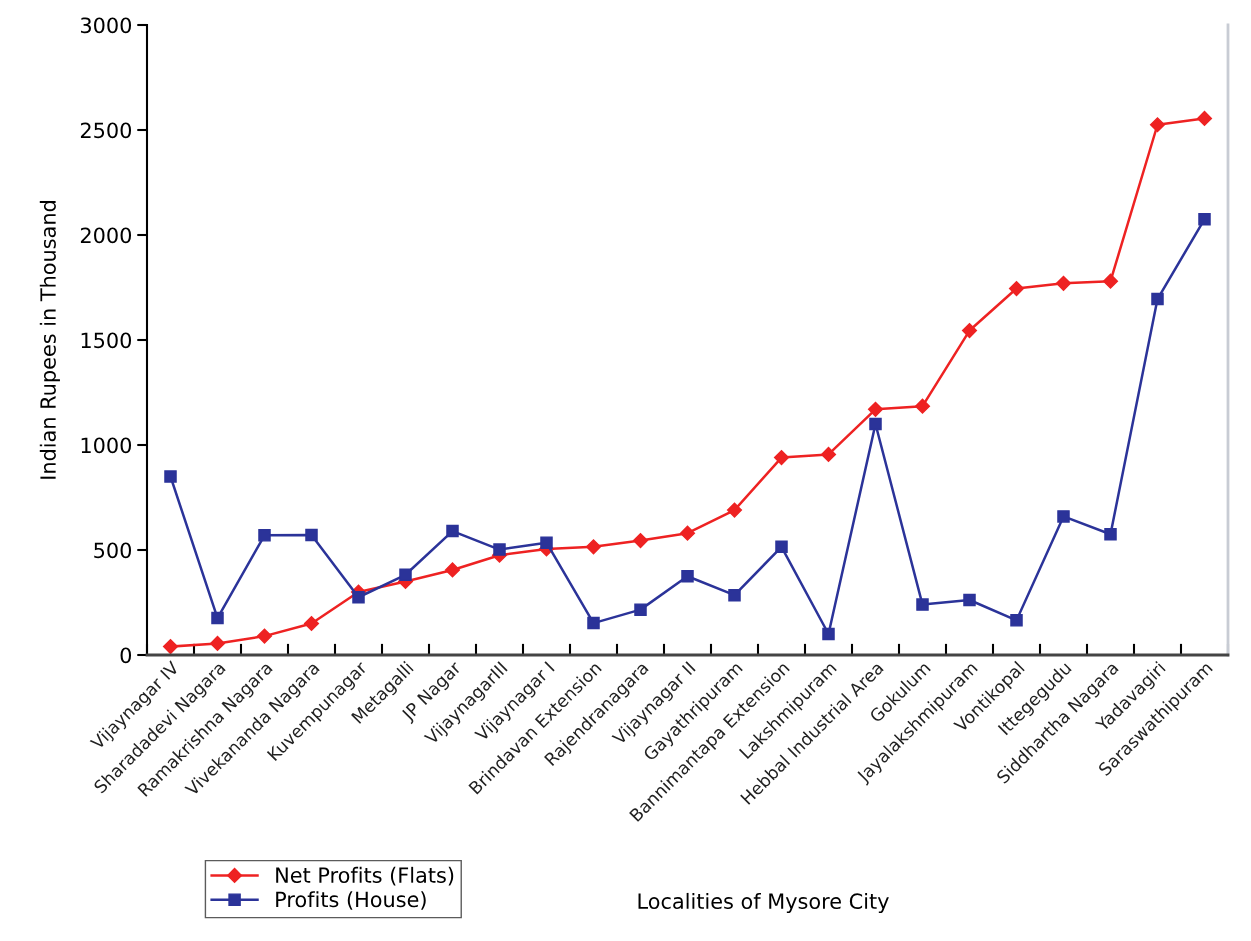  Describe the element at coordinates (365, 876) in the screenshot. I see `legend-label: Net Profits (Flats)` at that location.